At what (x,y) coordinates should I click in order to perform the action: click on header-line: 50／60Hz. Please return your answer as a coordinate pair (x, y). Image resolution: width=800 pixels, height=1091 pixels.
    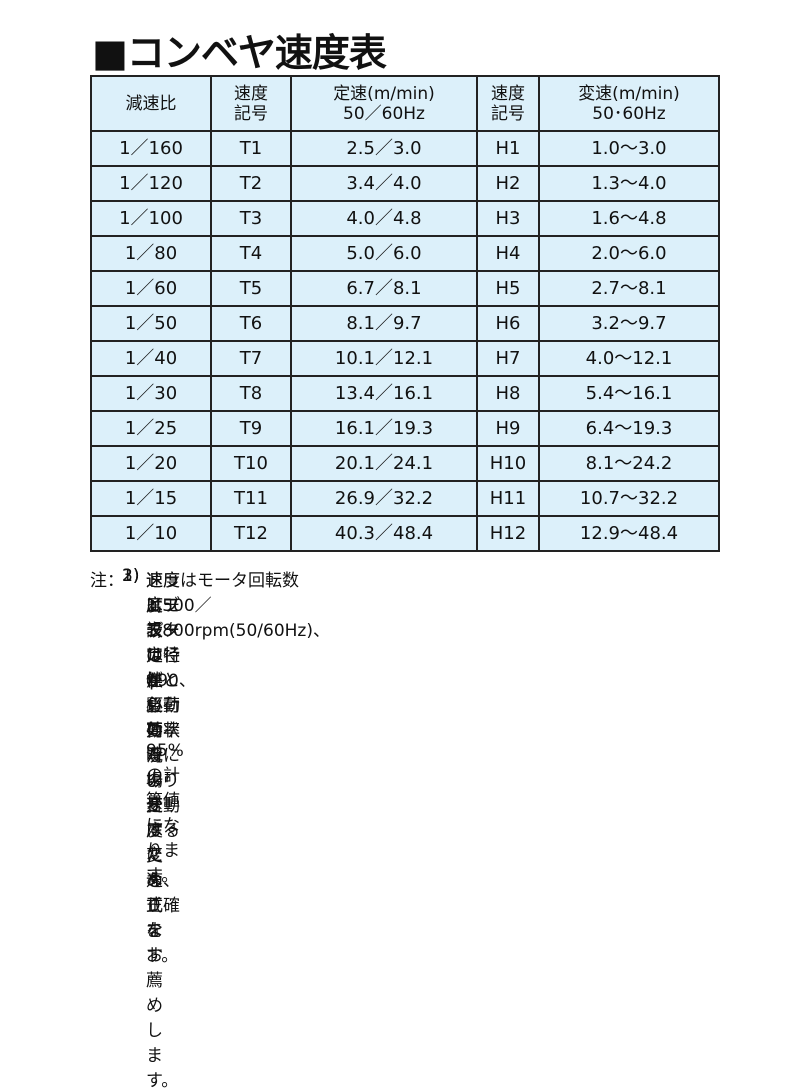
    Looking at the image, I should click on (384, 113).